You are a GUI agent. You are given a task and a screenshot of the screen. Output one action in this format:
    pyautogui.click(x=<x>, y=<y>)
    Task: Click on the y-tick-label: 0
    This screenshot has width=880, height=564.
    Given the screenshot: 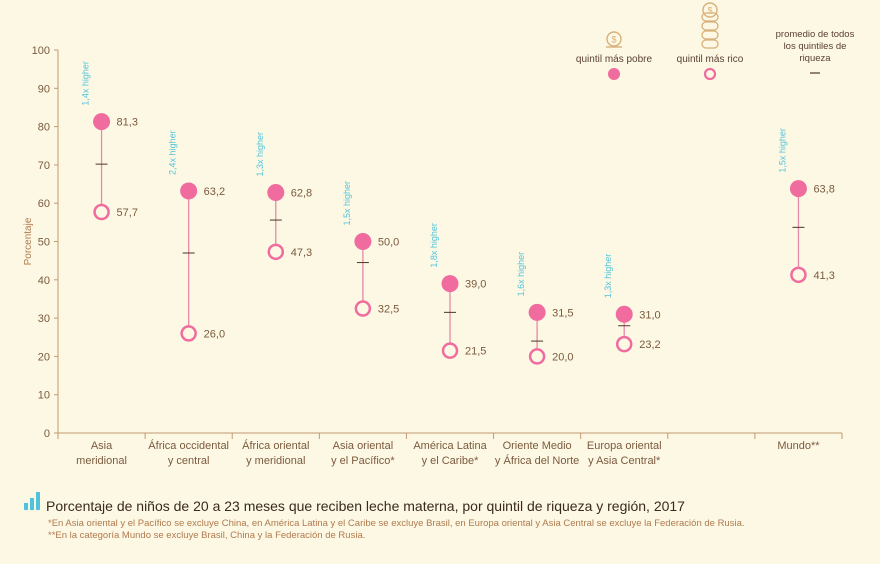 What is the action you would take?
    pyautogui.click(x=47, y=434)
    